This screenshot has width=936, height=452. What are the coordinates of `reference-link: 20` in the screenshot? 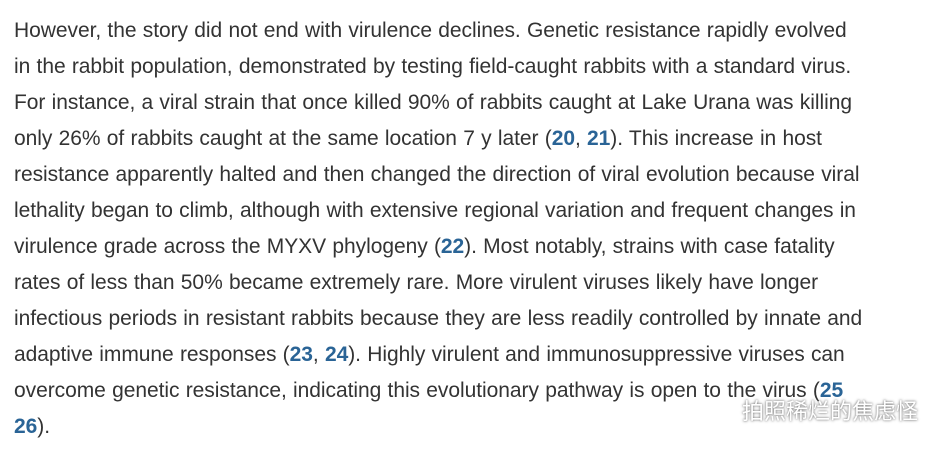 It's located at (563, 138).